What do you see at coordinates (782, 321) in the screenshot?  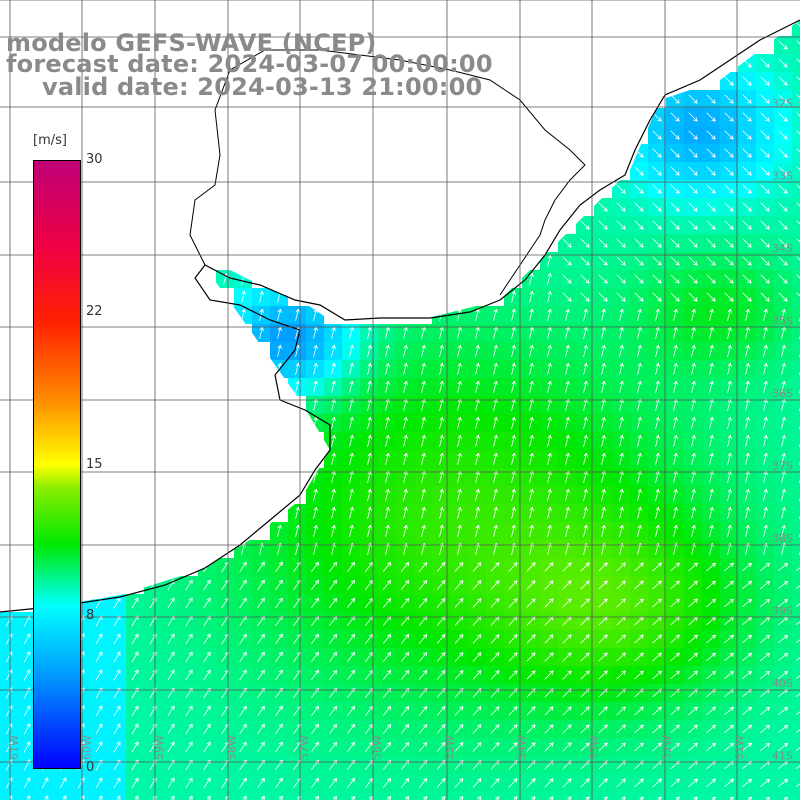 I see `lat-label: 35S` at bounding box center [782, 321].